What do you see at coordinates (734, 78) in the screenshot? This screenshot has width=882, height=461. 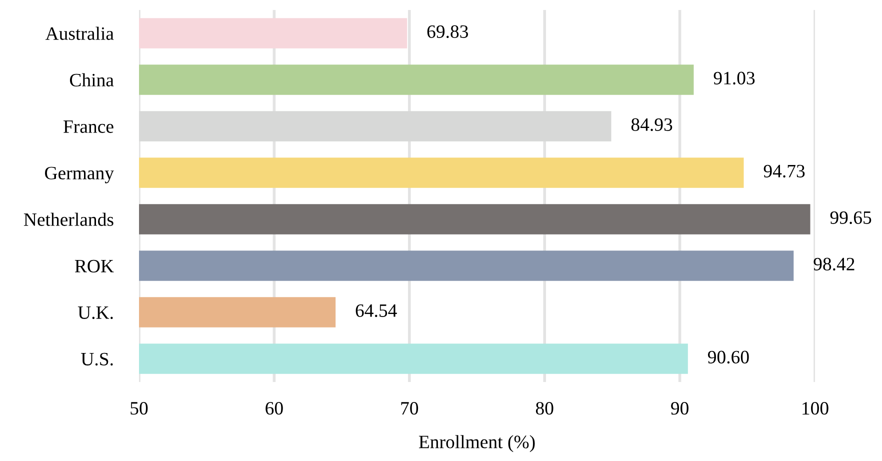 I see `data-label: 91.03` at bounding box center [734, 78].